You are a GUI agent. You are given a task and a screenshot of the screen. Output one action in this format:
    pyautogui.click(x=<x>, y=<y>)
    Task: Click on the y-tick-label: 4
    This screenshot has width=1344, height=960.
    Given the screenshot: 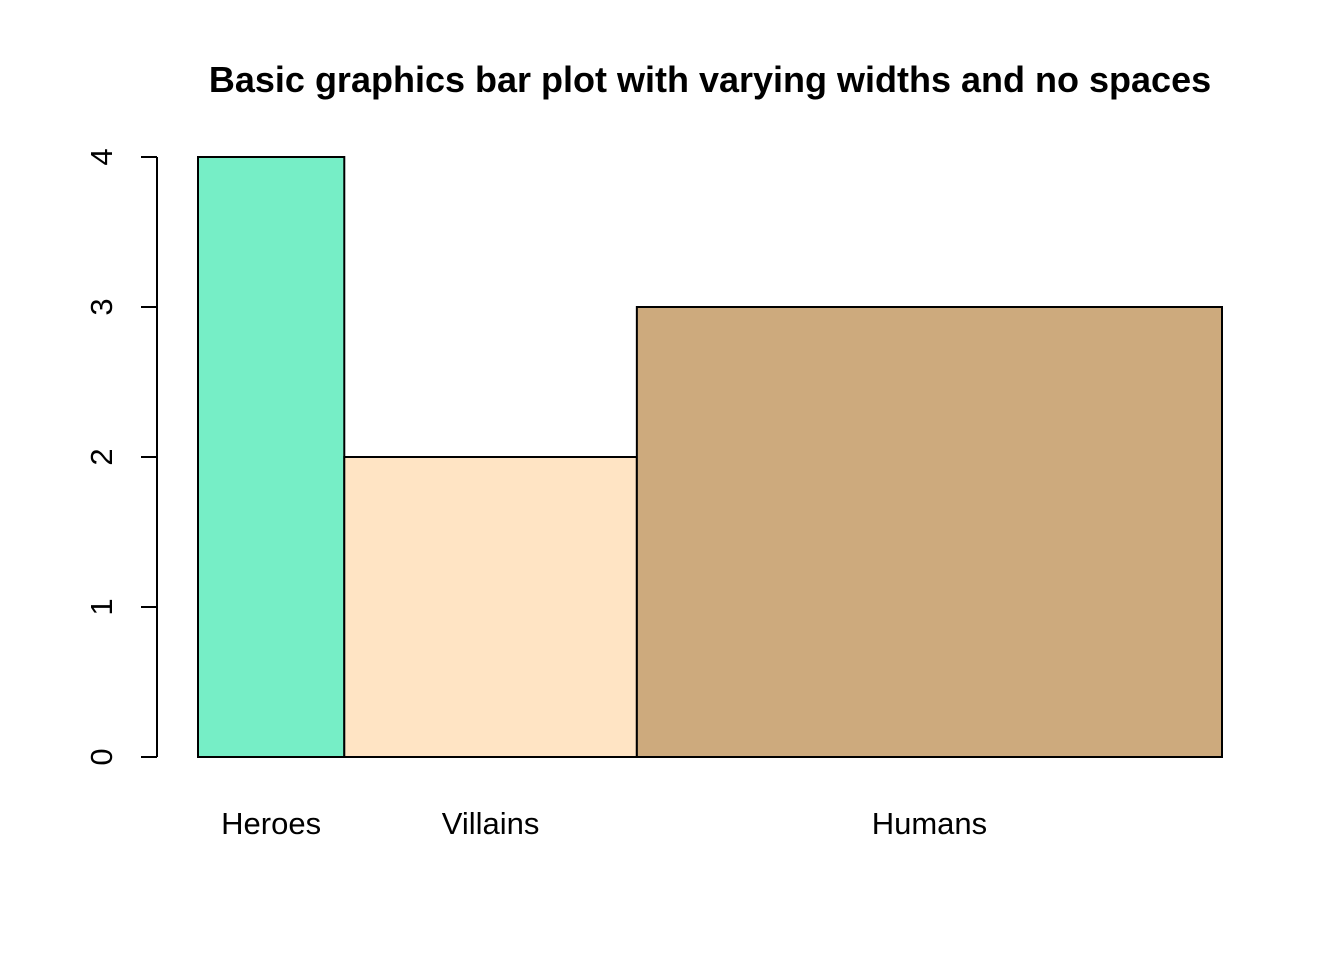 What is the action you would take?
    pyautogui.click(x=101, y=156)
    